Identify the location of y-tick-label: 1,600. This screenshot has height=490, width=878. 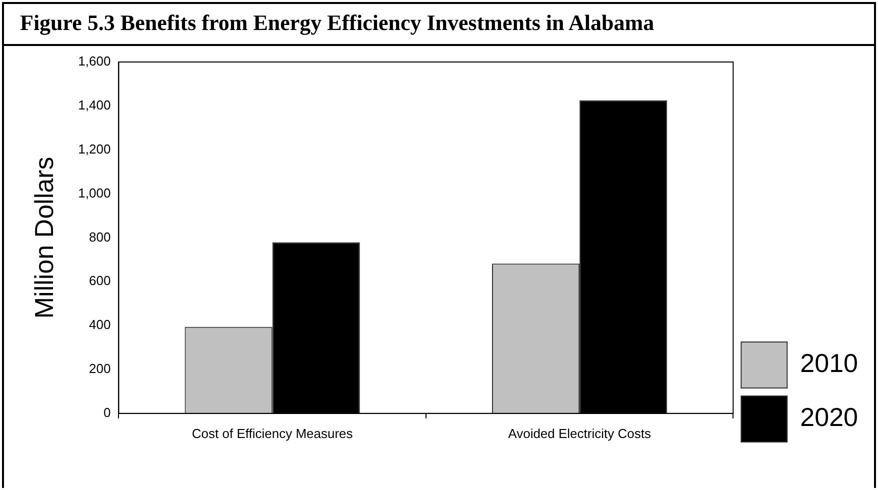
(94, 61).